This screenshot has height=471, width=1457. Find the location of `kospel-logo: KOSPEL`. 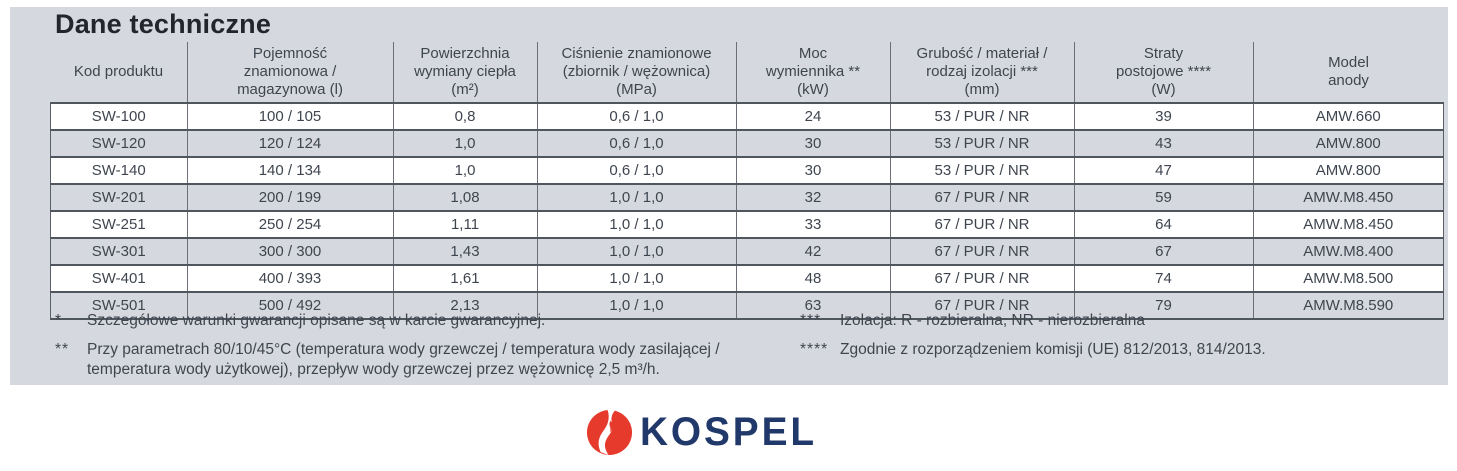

kospel-logo: KOSPEL is located at coordinates (704, 432).